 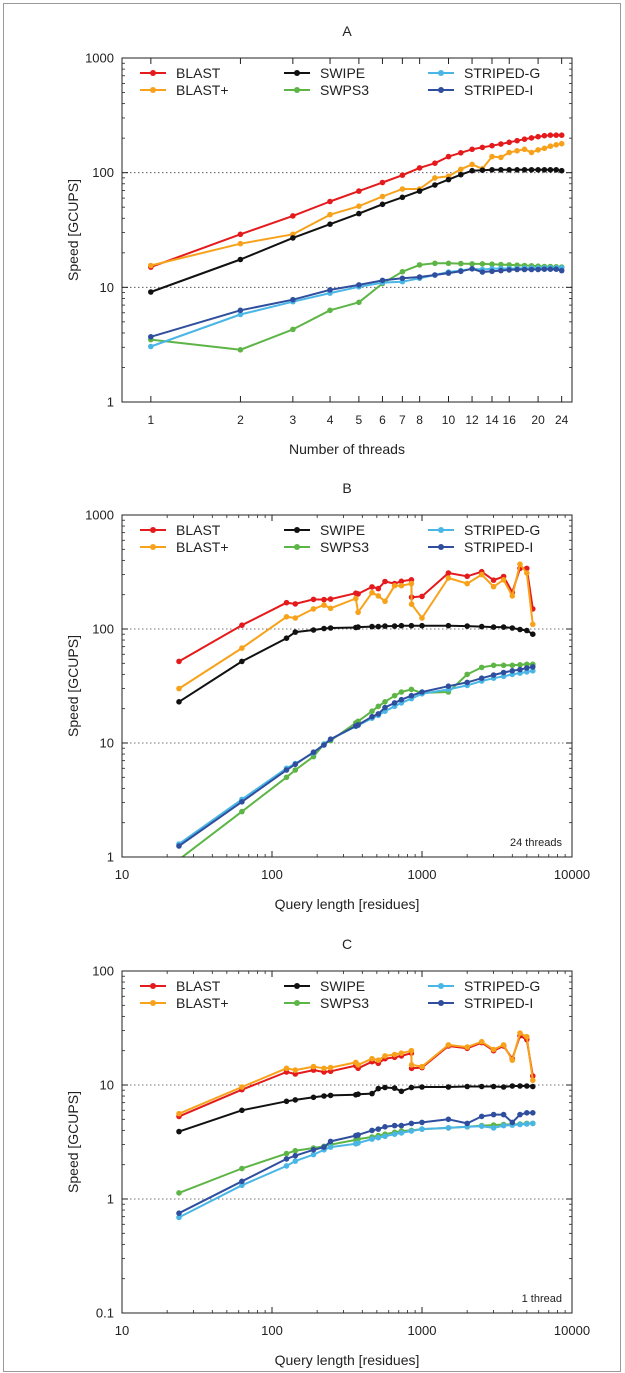 What do you see at coordinates (346, 488) in the screenshot?
I see `panel-label: B` at bounding box center [346, 488].